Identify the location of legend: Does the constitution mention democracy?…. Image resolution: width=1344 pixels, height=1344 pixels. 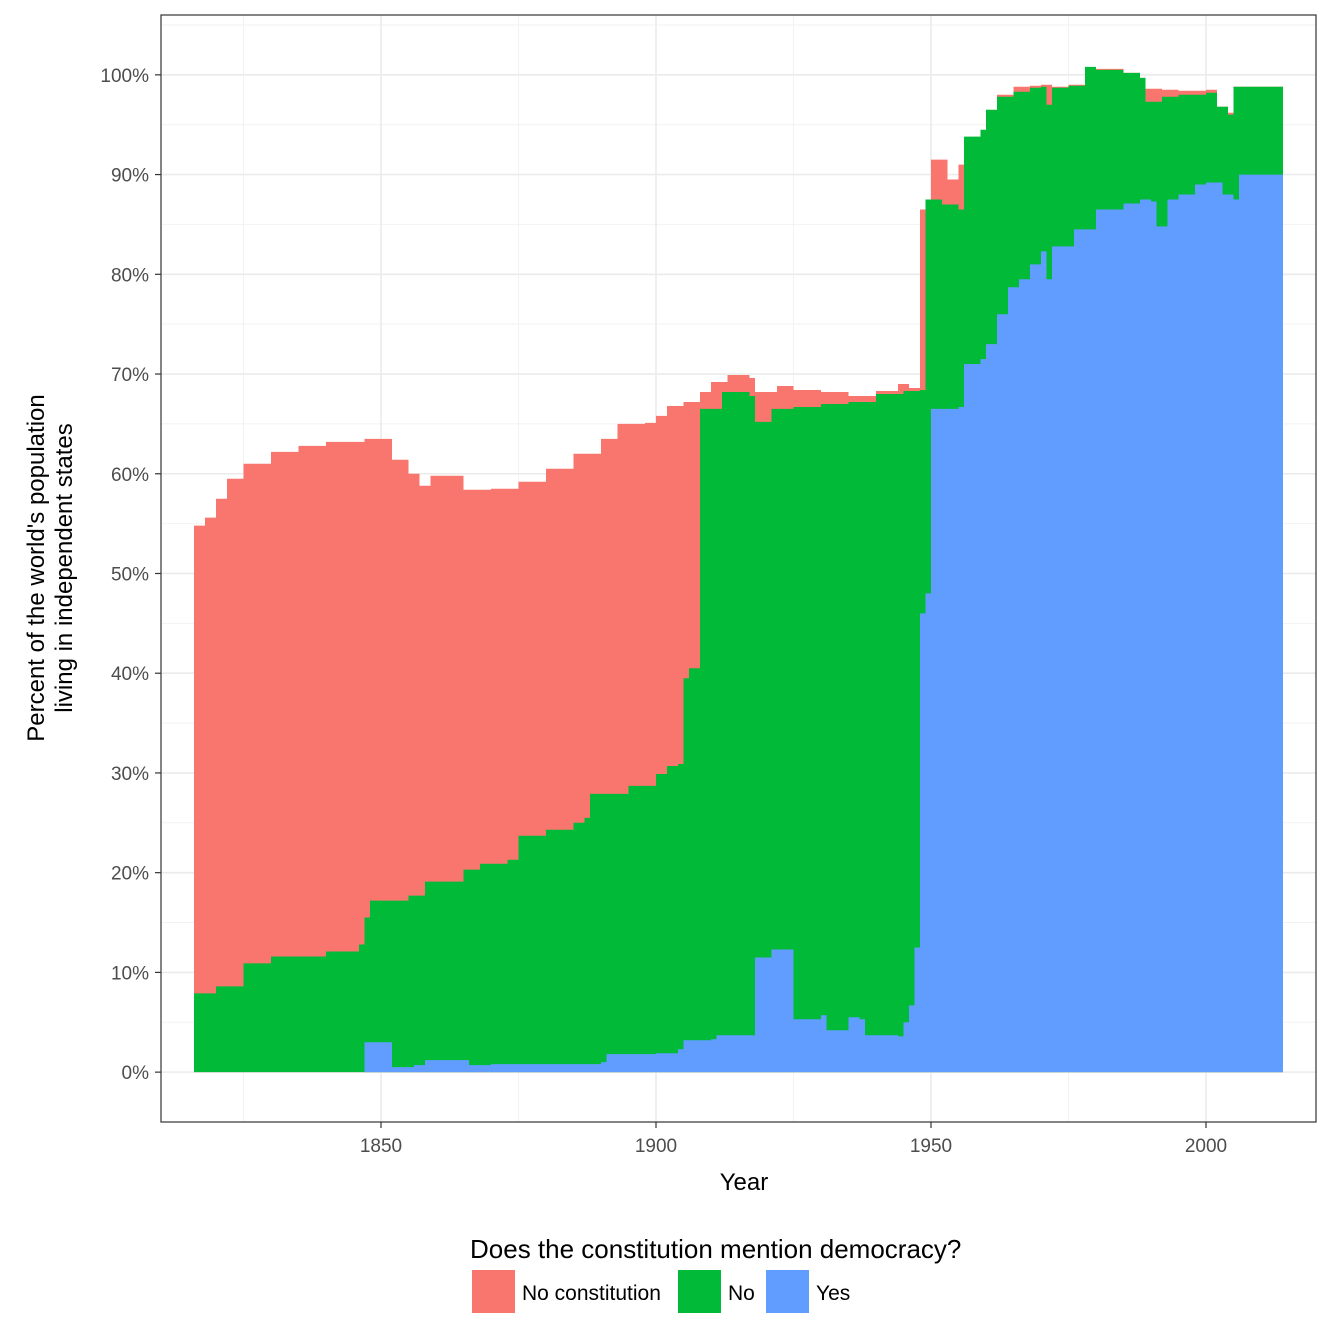
(715, 1273).